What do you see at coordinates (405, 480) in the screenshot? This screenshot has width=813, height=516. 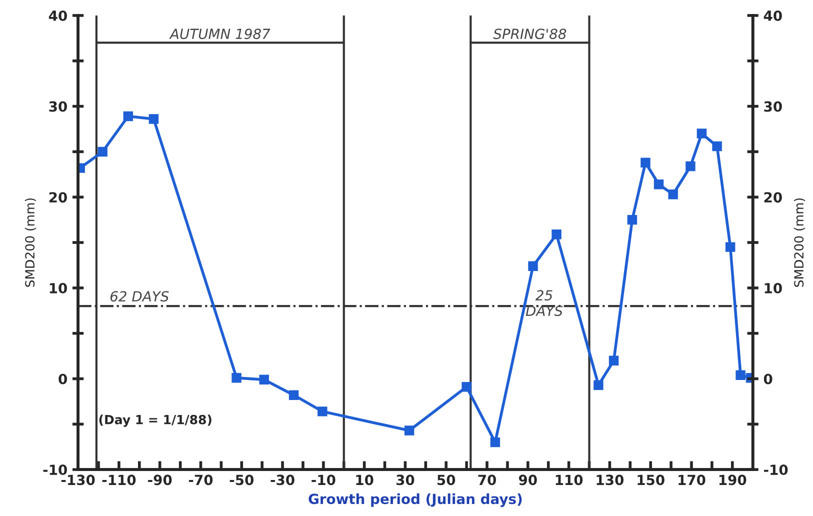 I see `x-tick-label: 30` at bounding box center [405, 480].